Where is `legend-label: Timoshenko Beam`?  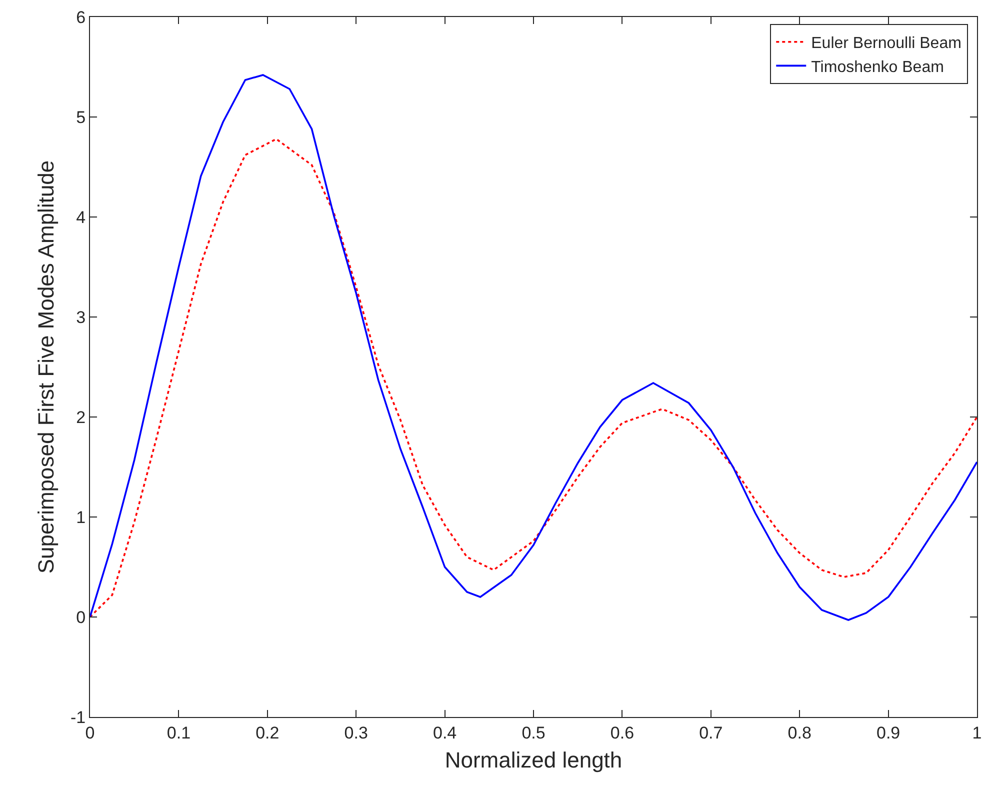
legend-label: Timoshenko Beam is located at coordinates (877, 67).